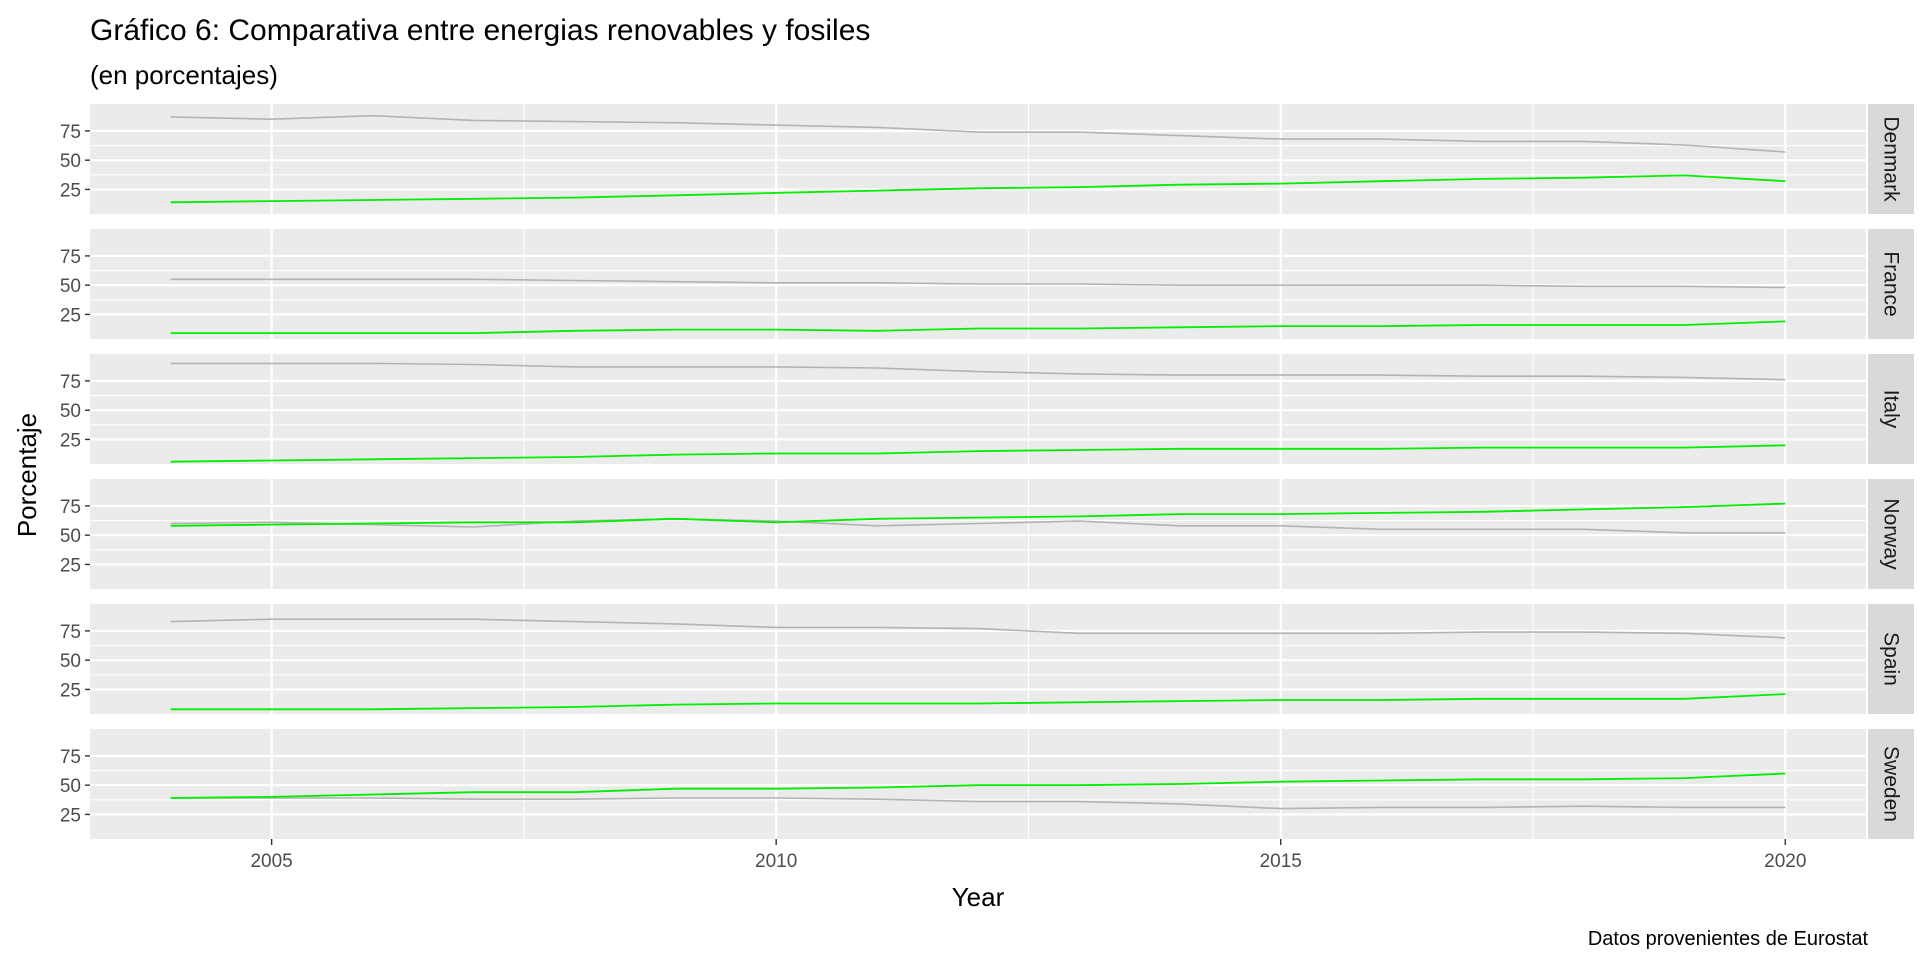  I want to click on facet-strip-label: Sweden, so click(1891, 784).